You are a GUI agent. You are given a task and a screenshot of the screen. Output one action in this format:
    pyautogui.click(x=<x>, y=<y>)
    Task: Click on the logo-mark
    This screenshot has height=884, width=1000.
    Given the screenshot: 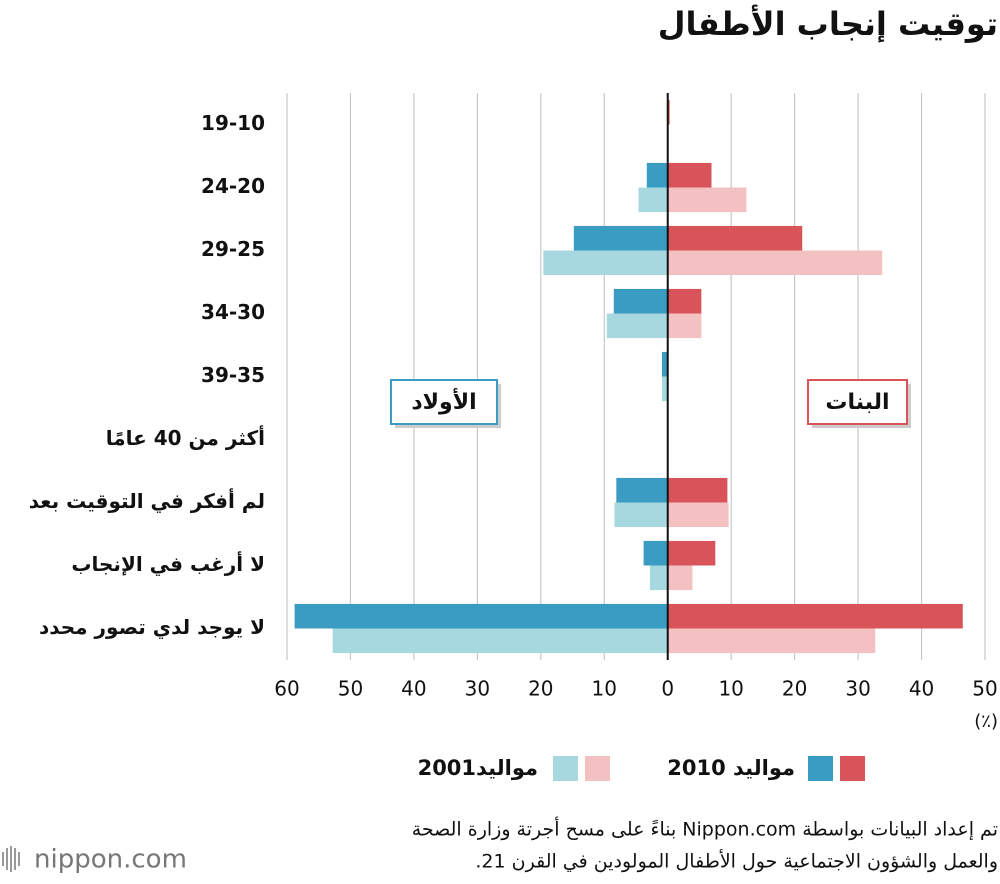 What is the action you would take?
    pyautogui.click(x=11, y=859)
    